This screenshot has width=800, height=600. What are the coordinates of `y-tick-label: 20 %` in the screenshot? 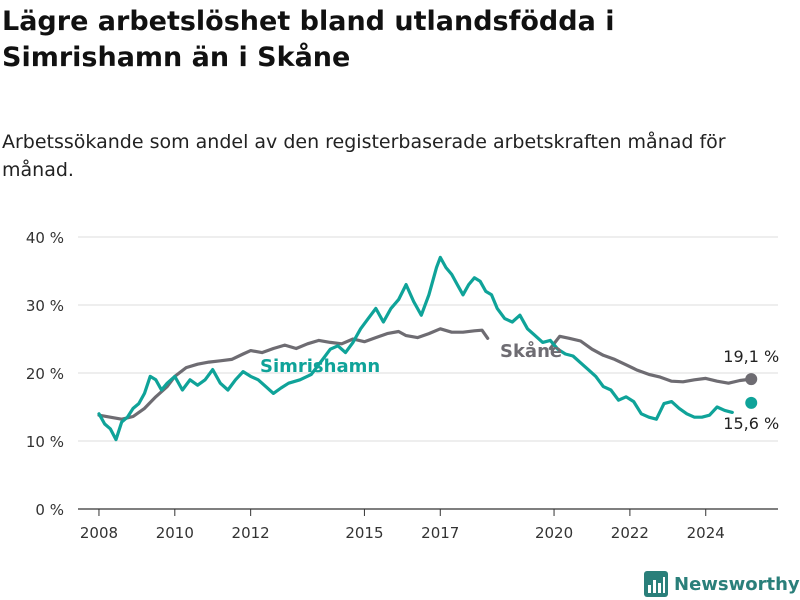 It's located at (45, 374).